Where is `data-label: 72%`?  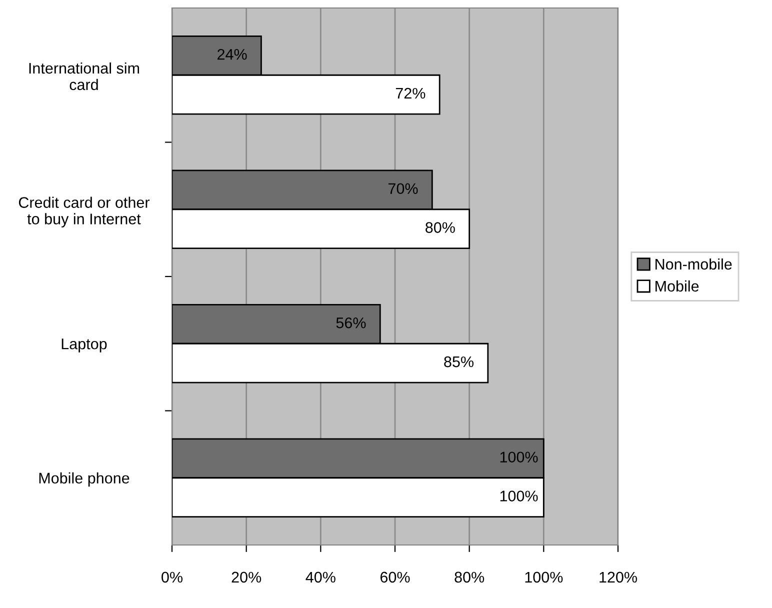
data-label: 72% is located at coordinates (411, 93).